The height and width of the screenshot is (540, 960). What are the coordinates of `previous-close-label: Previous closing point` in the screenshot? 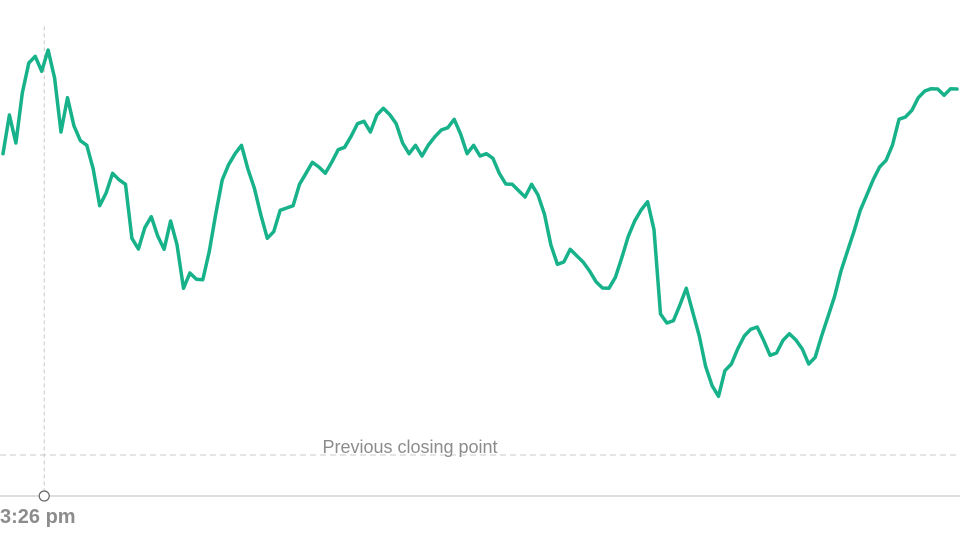 It's located at (409, 447).